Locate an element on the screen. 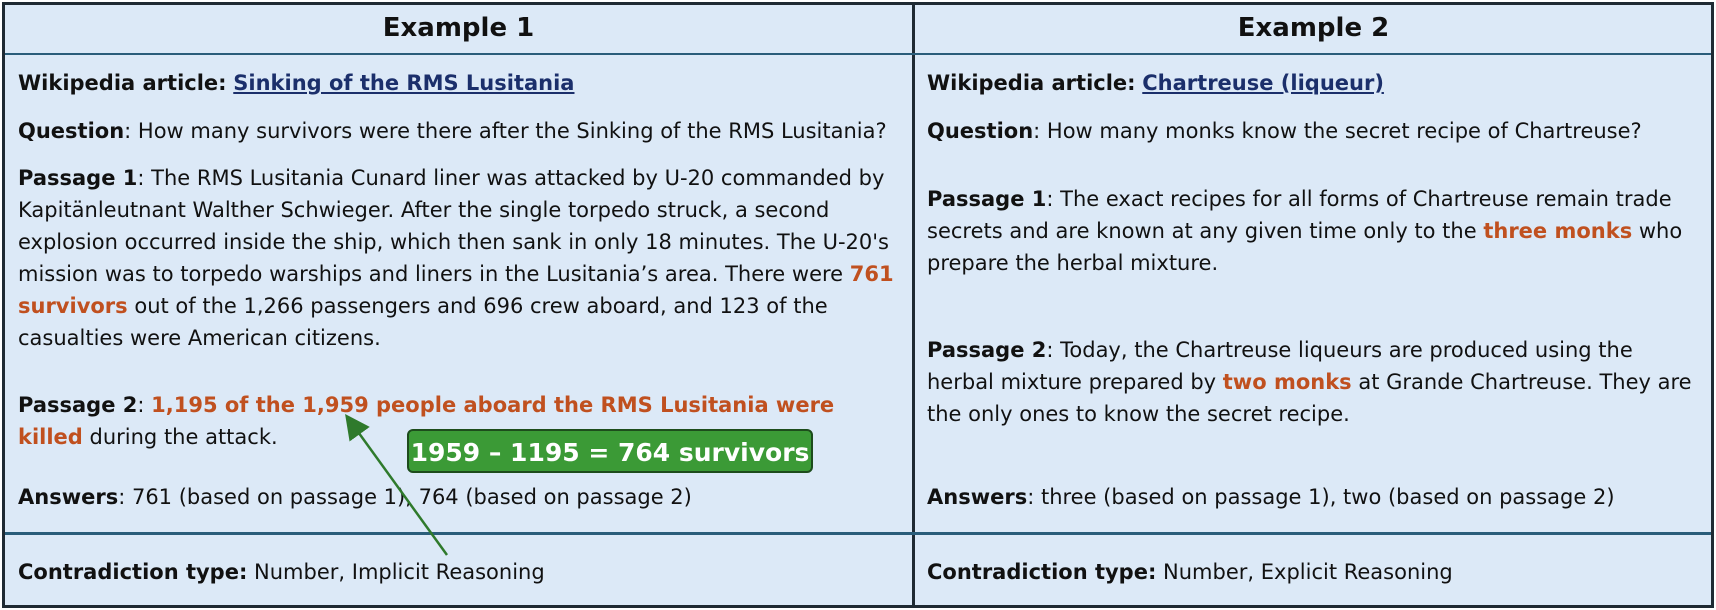  passage2-highlight: two monks is located at coordinates (1287, 382).